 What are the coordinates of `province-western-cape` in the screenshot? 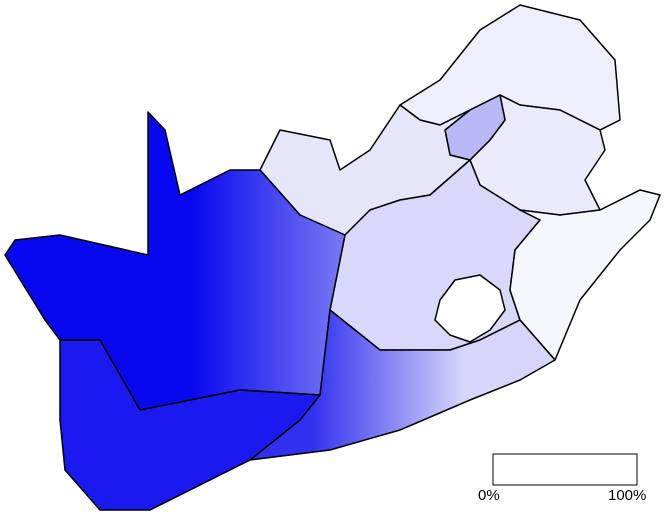 It's located at (190, 425).